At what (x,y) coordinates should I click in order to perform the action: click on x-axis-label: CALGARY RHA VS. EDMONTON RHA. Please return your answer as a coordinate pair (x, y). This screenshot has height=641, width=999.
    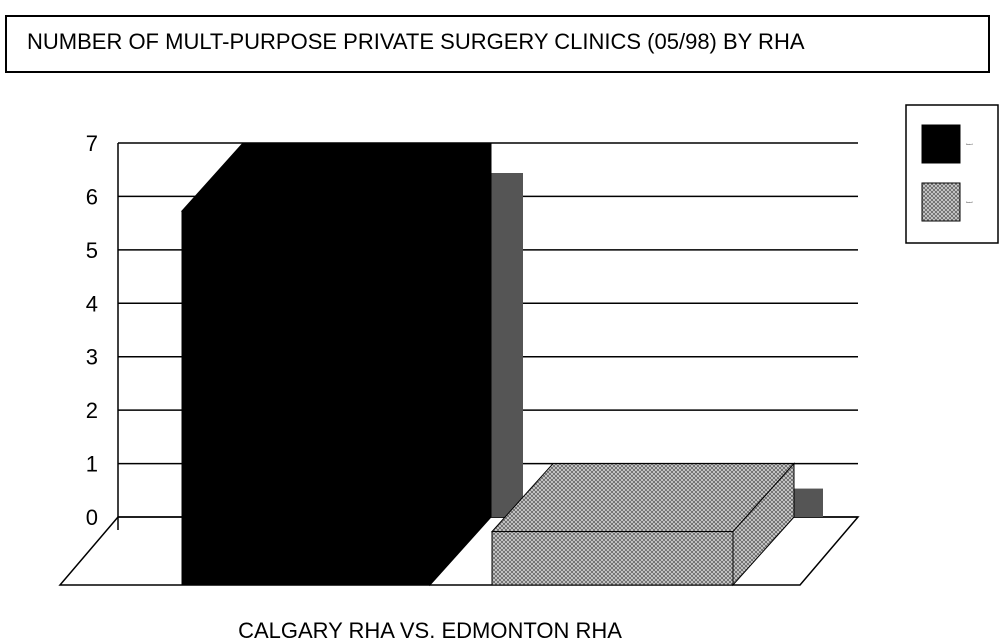
    Looking at the image, I should click on (430, 629).